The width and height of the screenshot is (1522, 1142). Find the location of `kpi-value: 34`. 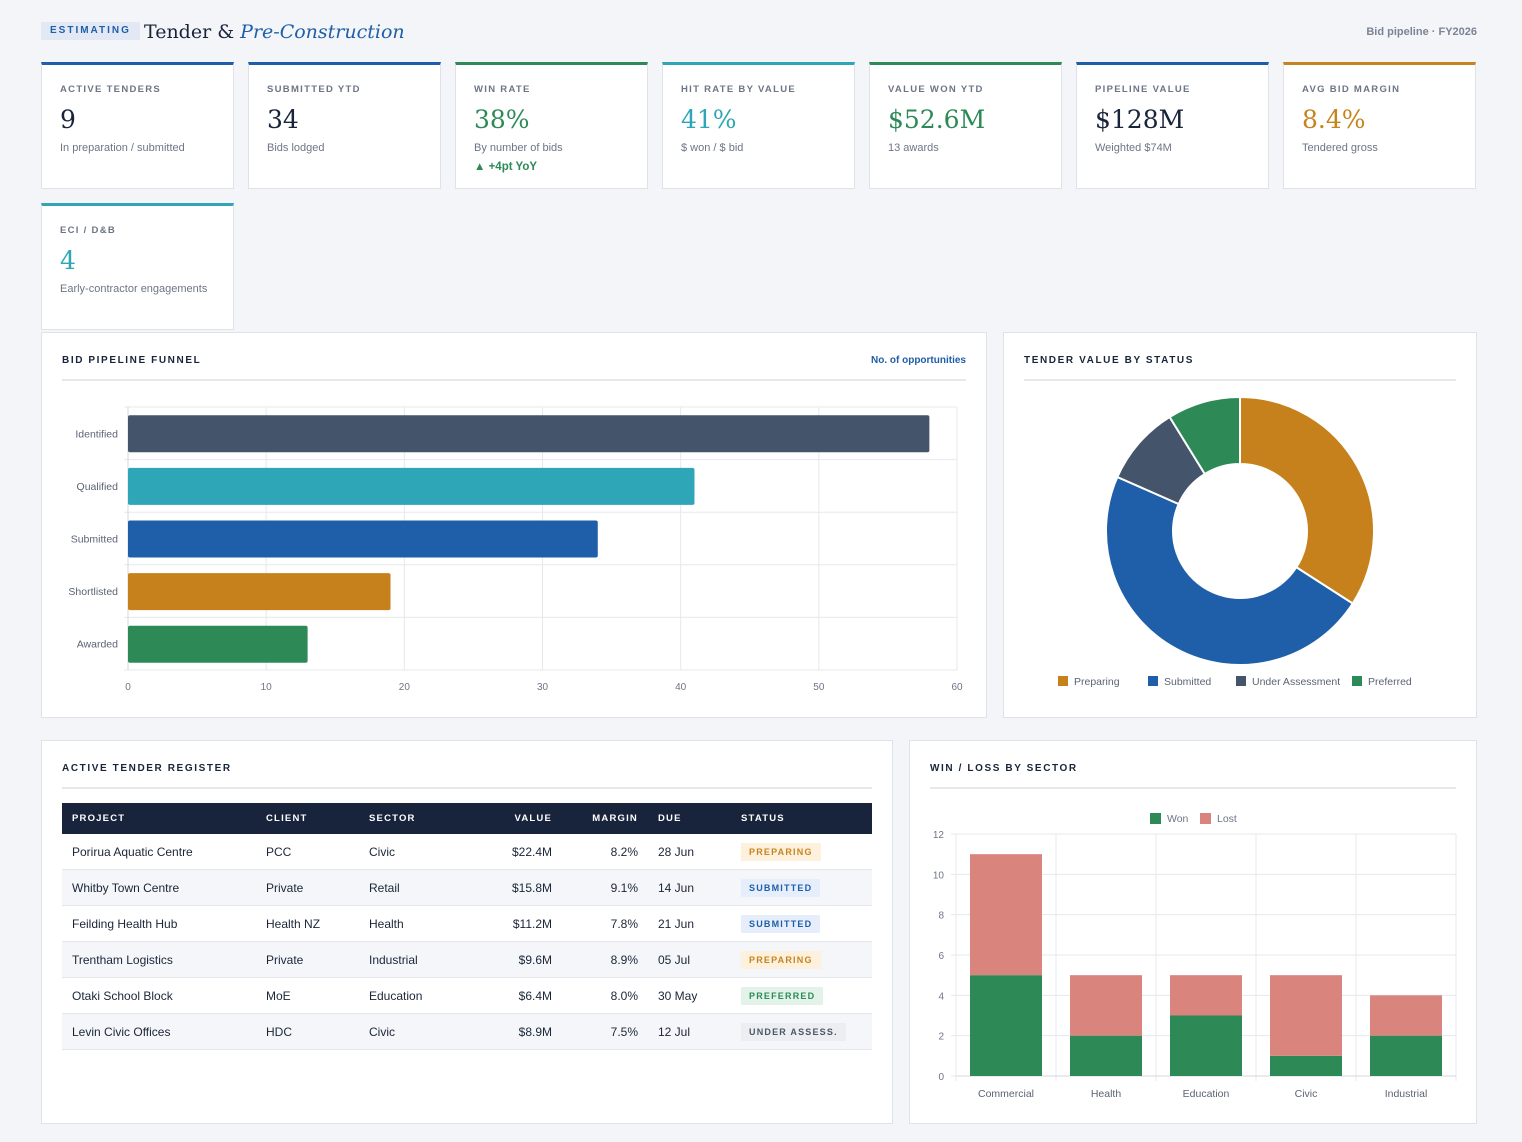

kpi-value: 34 is located at coordinates (283, 119).